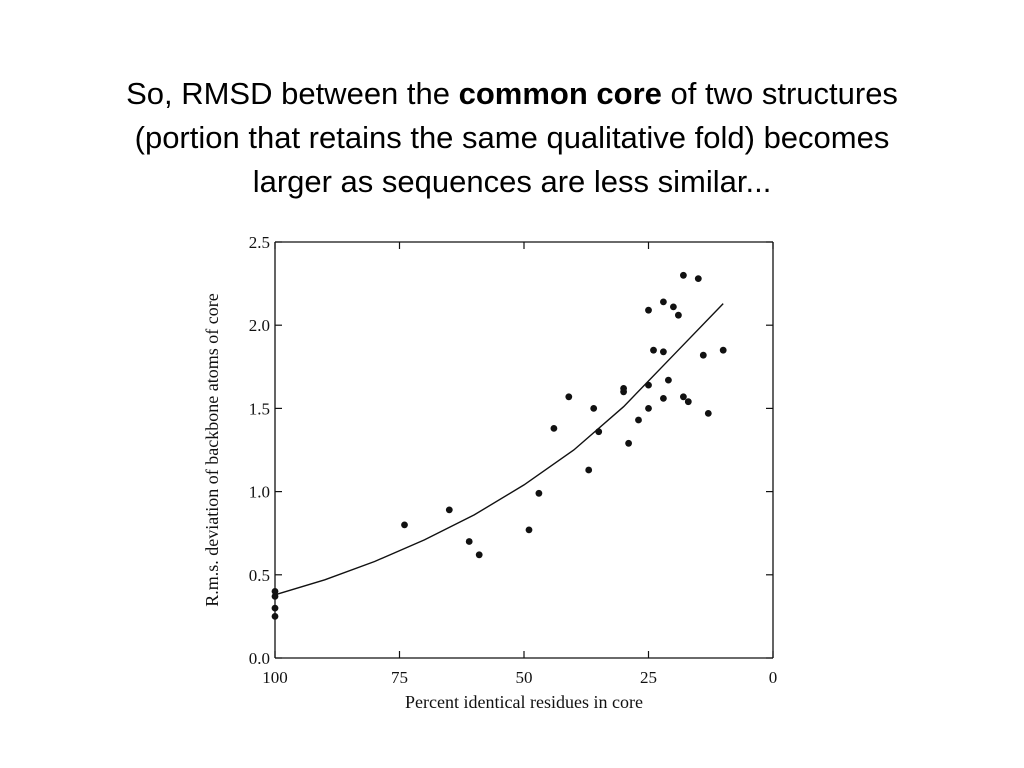 This screenshot has height=768, width=1024. I want to click on y-tick-label: 1.0, so click(259, 492).